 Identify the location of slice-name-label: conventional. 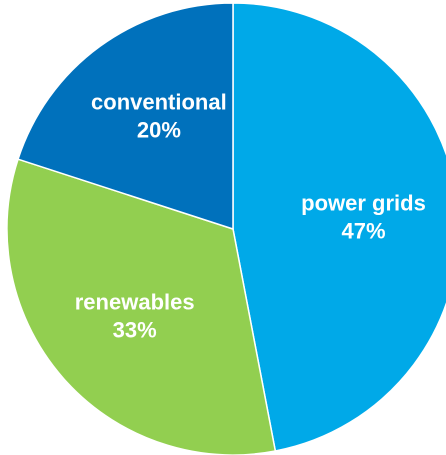
(159, 101).